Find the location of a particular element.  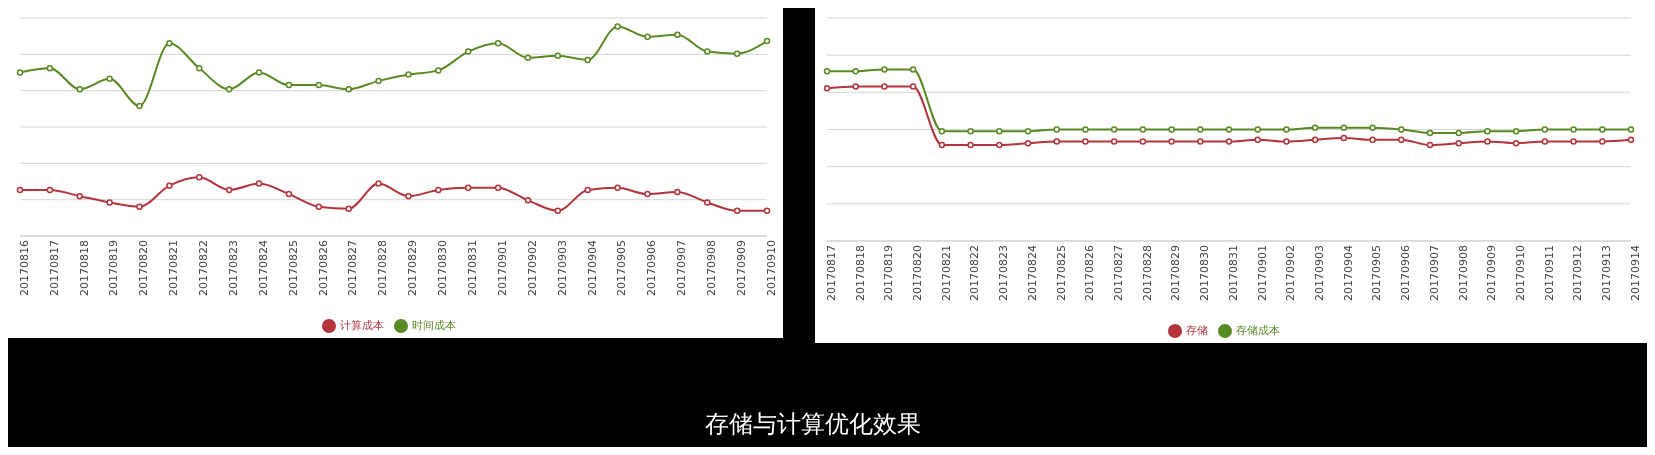

legend-label: 存储成本 is located at coordinates (1258, 330).